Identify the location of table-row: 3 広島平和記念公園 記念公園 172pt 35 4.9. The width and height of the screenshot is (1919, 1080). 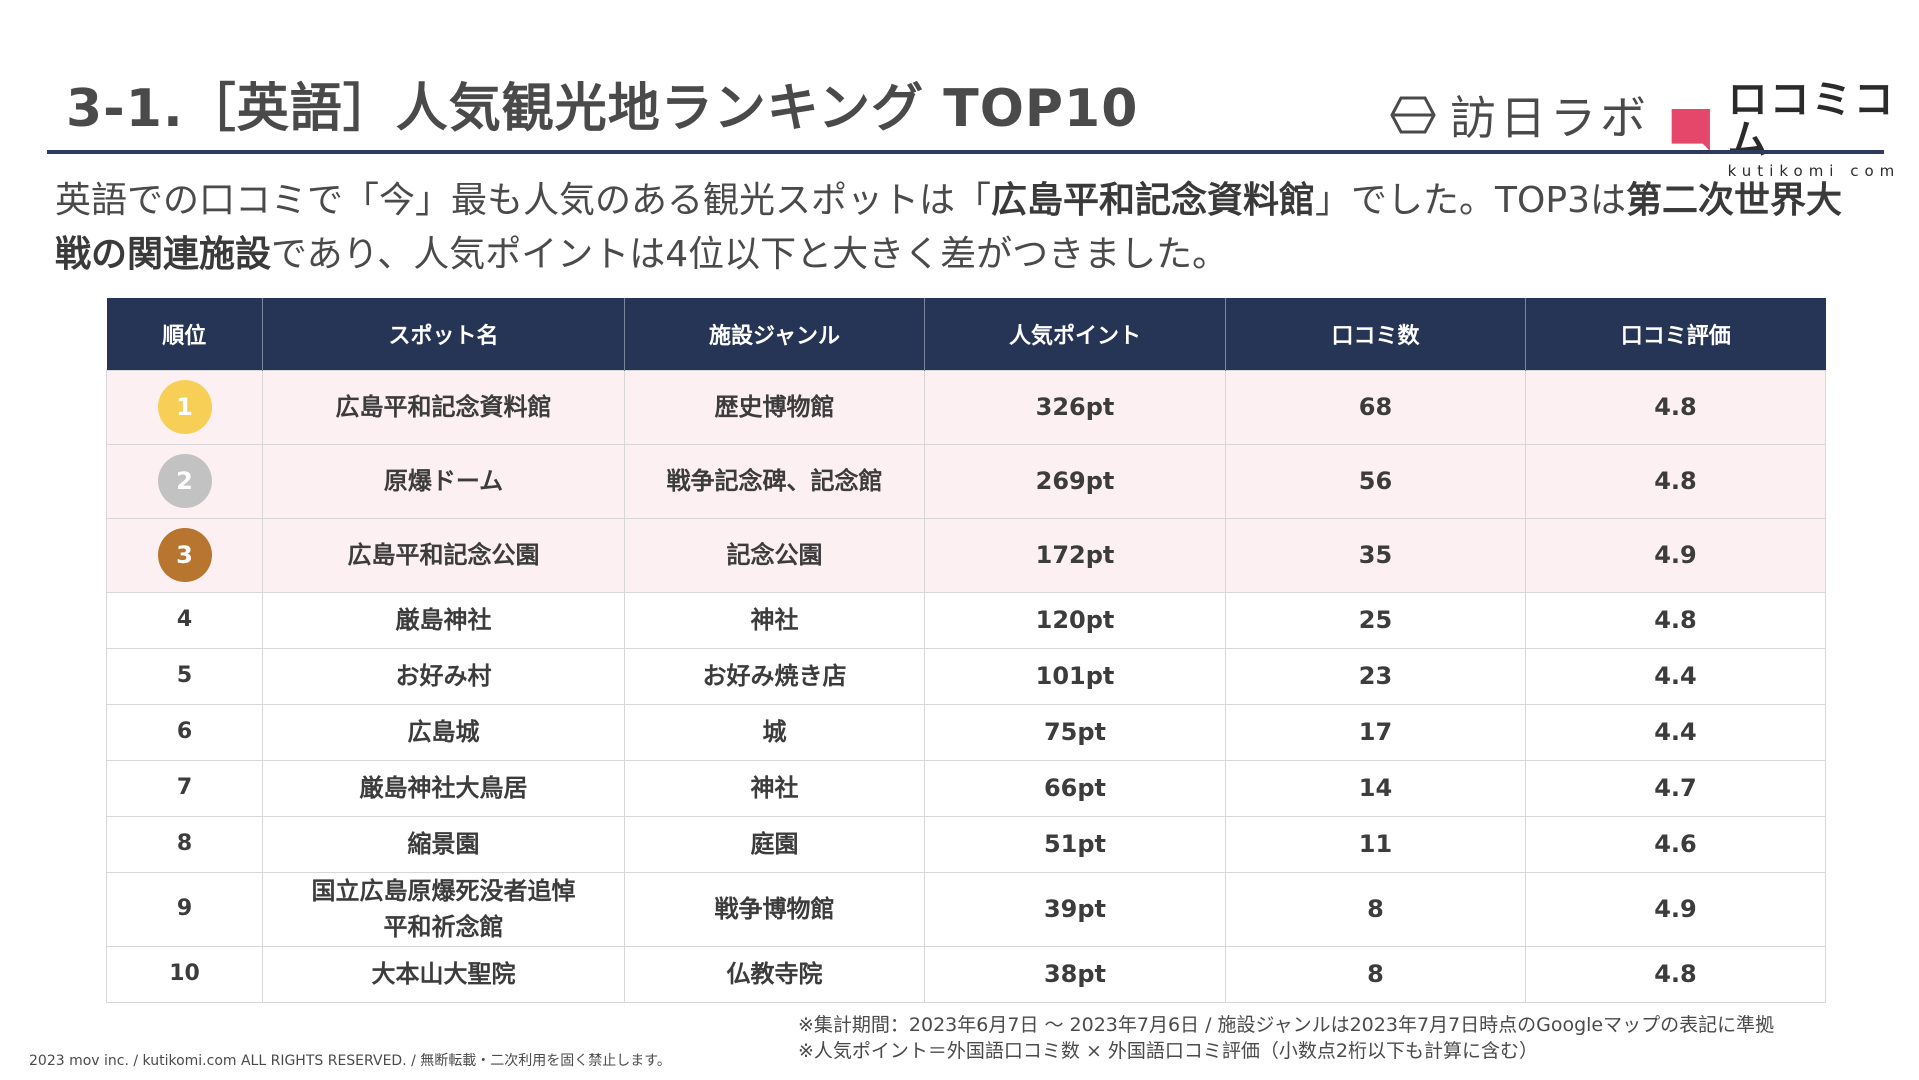
(966, 555).